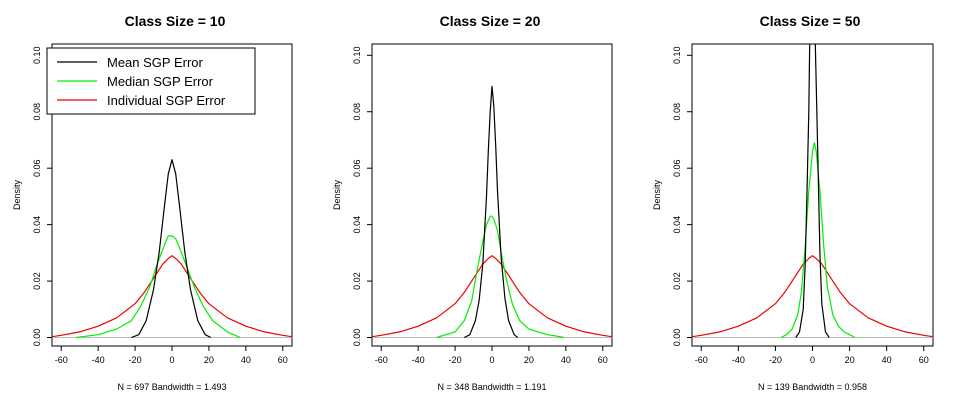 Image resolution: width=957 pixels, height=407 pixels. I want to click on chart-title: Class Size = 10, so click(175, 21).